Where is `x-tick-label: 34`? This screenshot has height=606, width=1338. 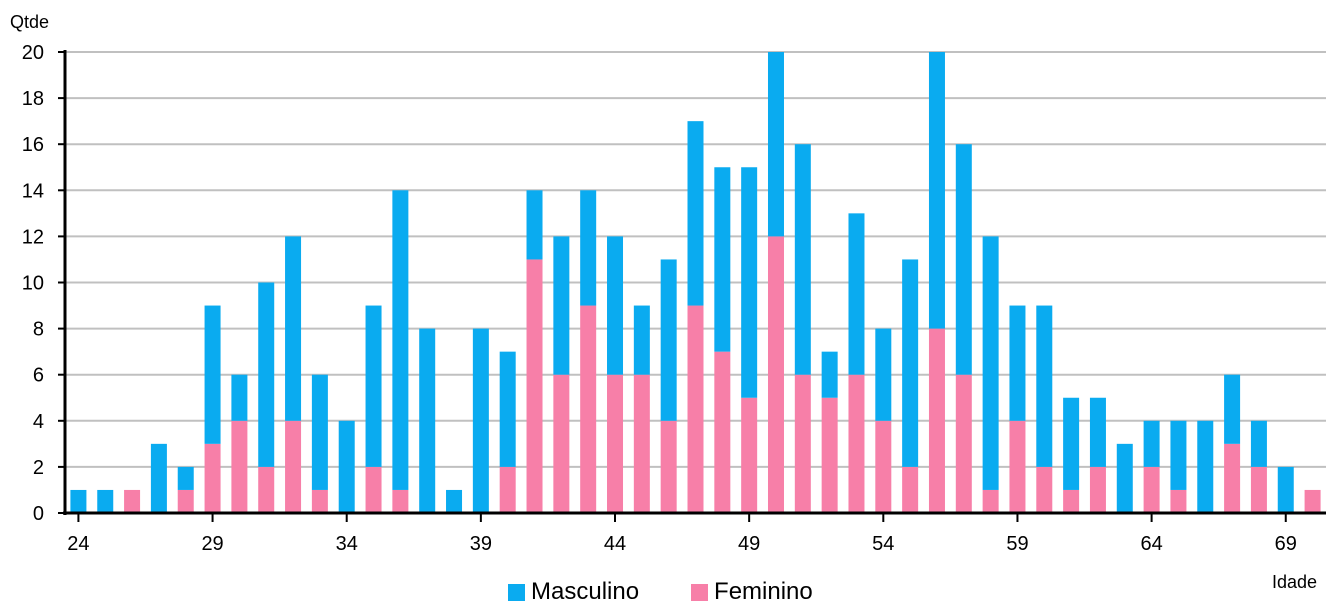 x-tick-label: 34 is located at coordinates (347, 544).